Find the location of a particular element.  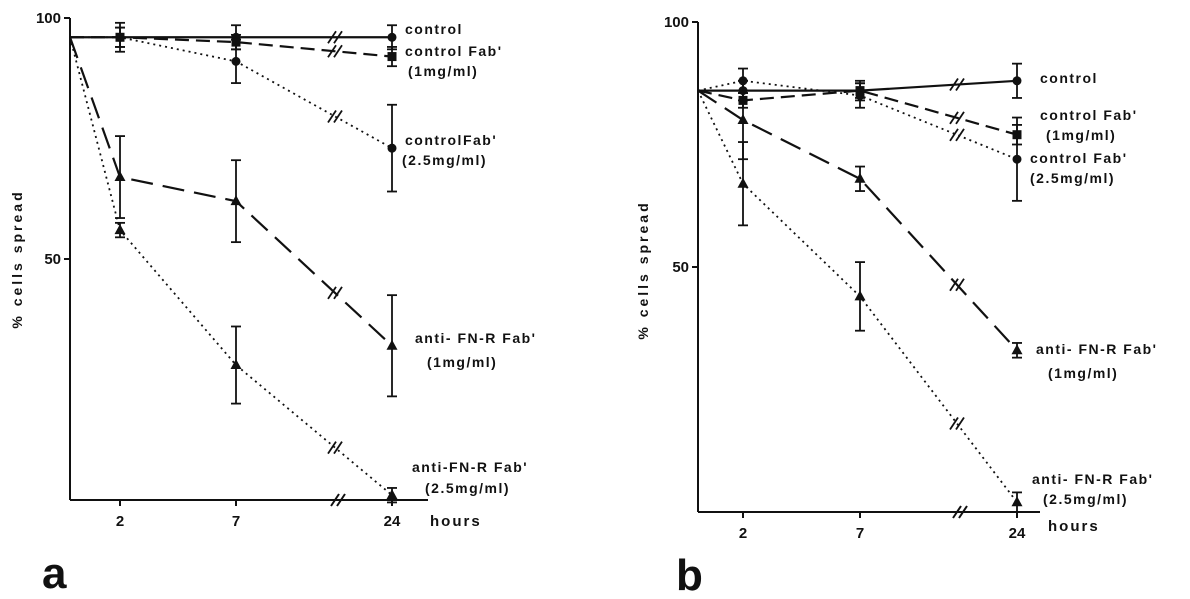

panel-a-label-control-fab-2-5-conc: (2.5mg/ml) is located at coordinates (444, 160).